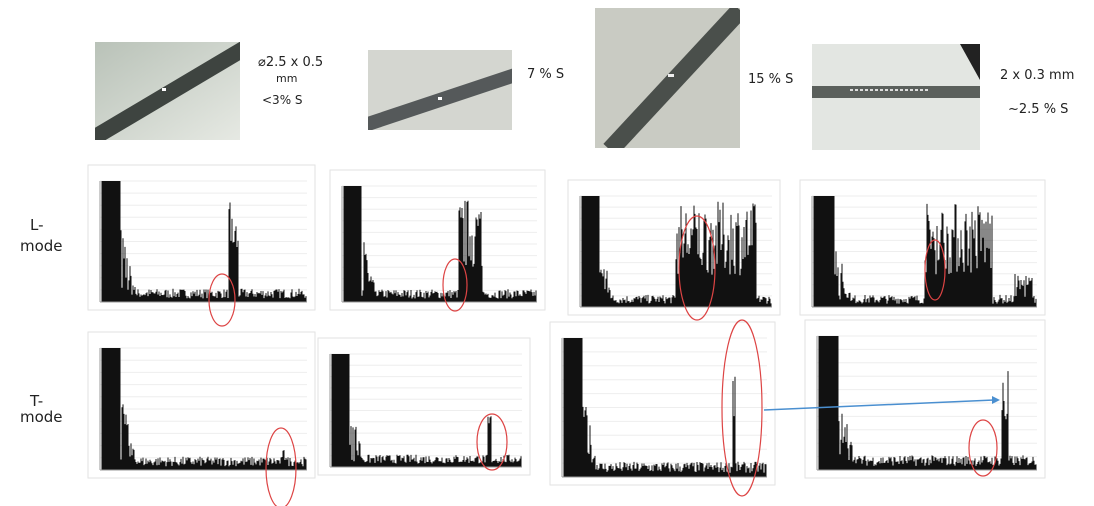 This screenshot has width=1094, height=506. Describe the element at coordinates (290, 62) in the screenshot. I see `caption: ⌀2.5 x 0.5` at that location.